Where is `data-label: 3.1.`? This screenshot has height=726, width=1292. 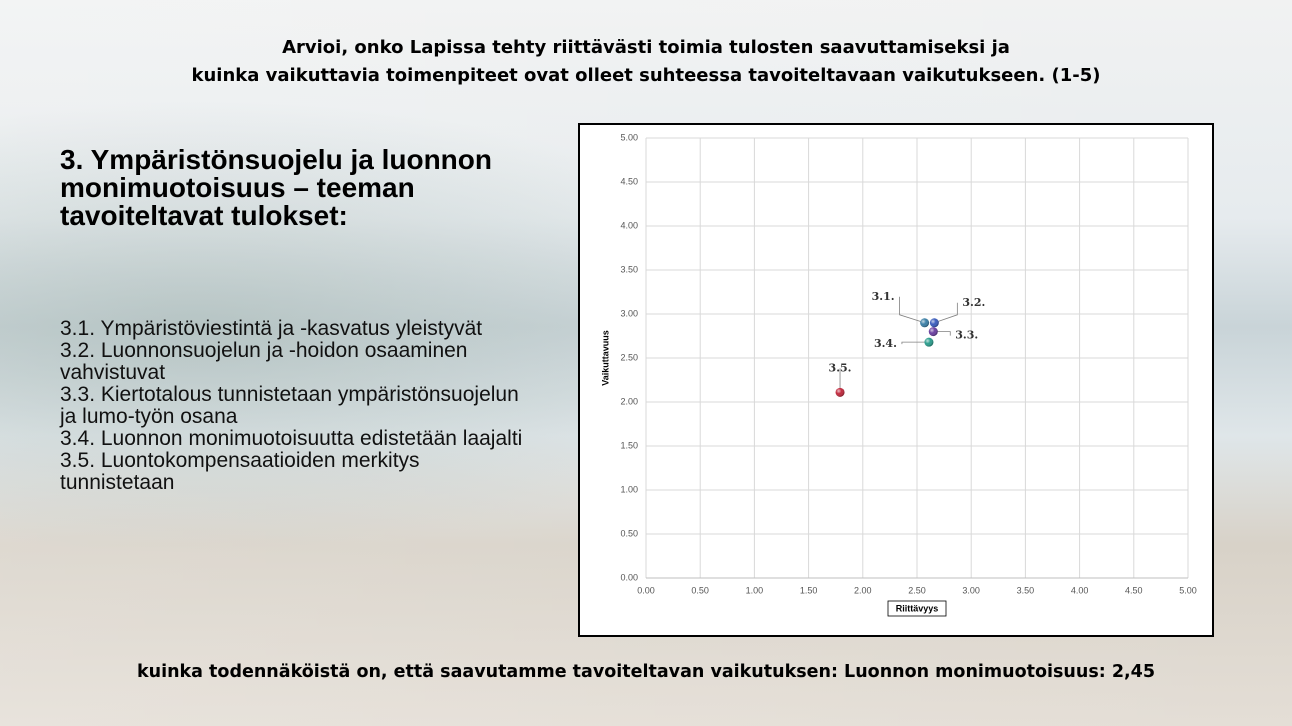 data-label: 3.1. is located at coordinates (883, 296).